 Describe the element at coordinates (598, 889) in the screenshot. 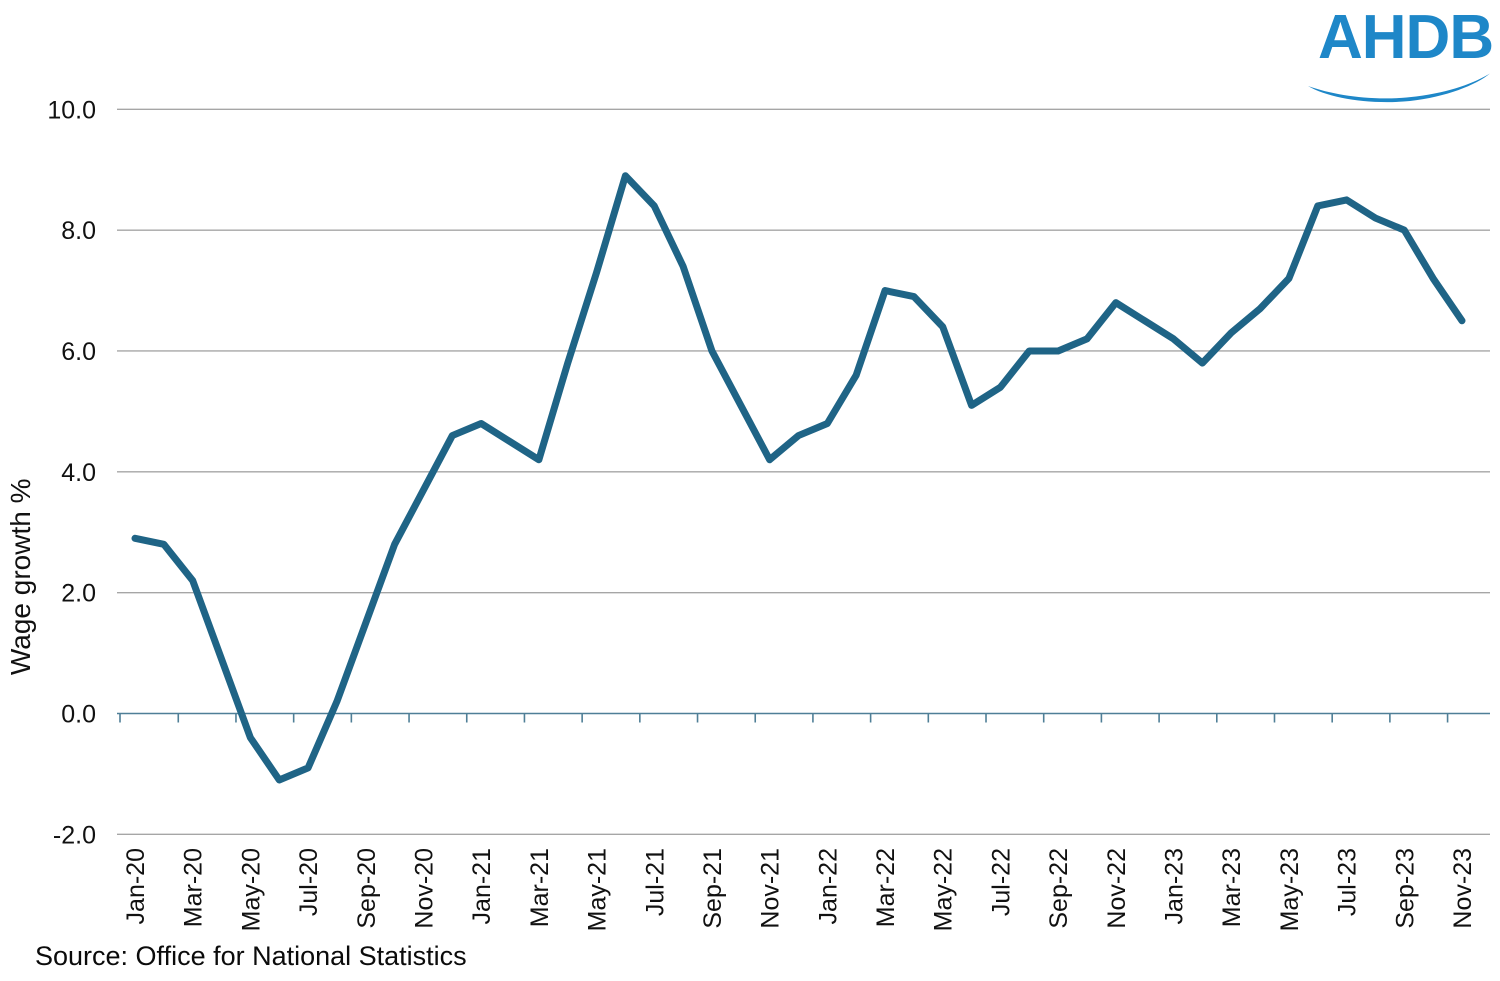

I see `x-tick-label: May-21` at that location.